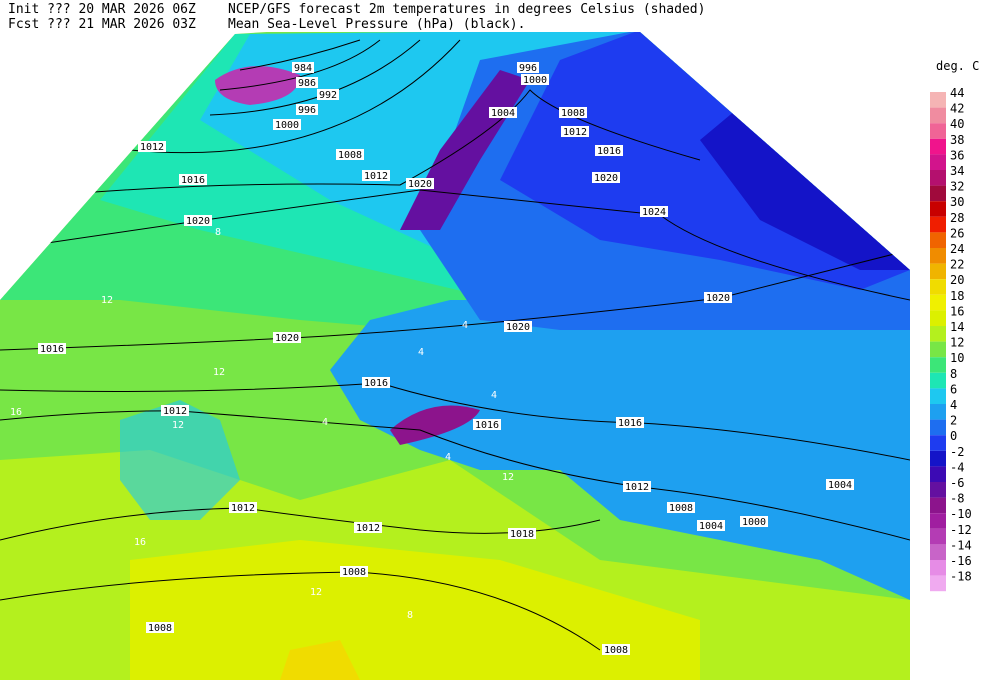 This screenshot has width=1000, height=680. I want to click on colorbar-label: -2, so click(957, 452).